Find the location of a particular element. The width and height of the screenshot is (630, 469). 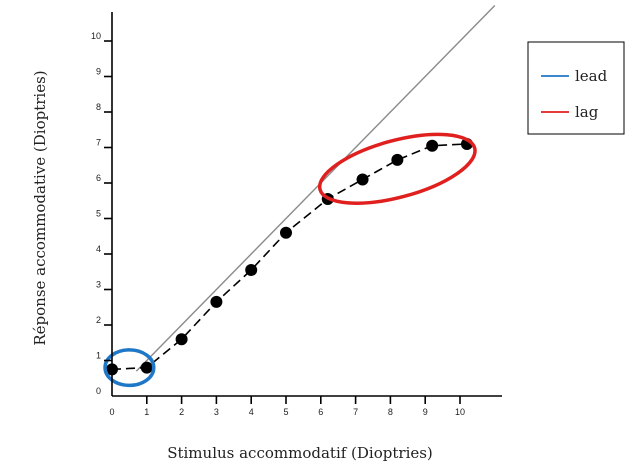

x-tick-label: 3 is located at coordinates (216, 412).